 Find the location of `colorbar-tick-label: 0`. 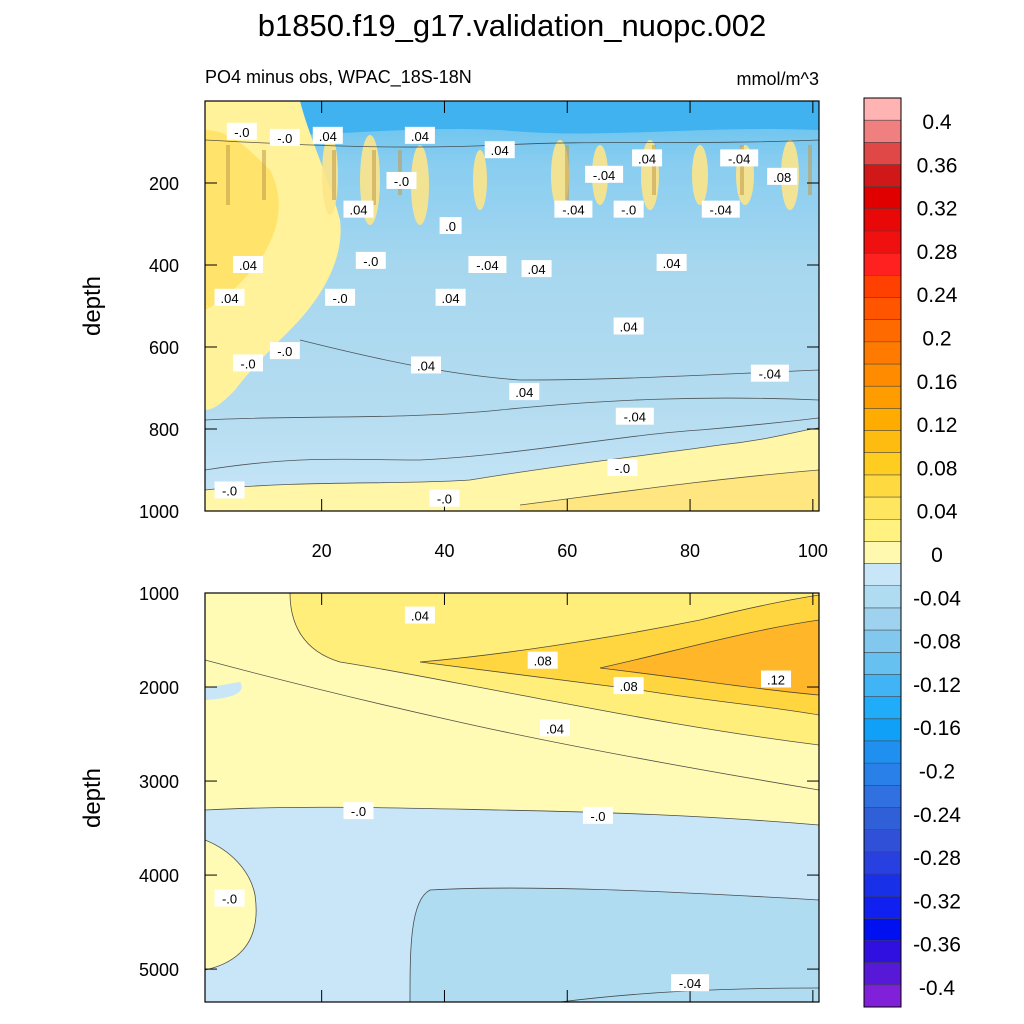

colorbar-tick-label: 0 is located at coordinates (937, 555).